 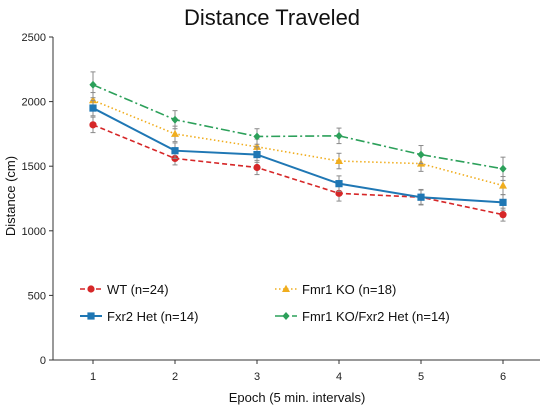 What do you see at coordinates (349, 289) in the screenshot?
I see `legend-label: Fmr1 KO (n=18)` at bounding box center [349, 289].